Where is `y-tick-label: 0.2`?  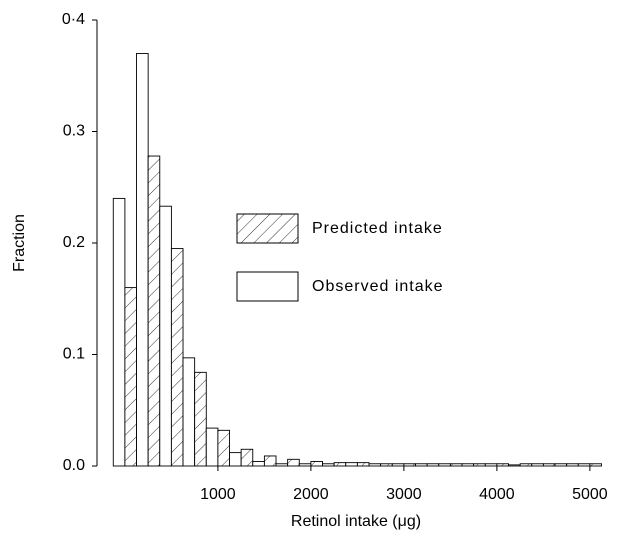 y-tick-label: 0.2 is located at coordinates (74, 242).